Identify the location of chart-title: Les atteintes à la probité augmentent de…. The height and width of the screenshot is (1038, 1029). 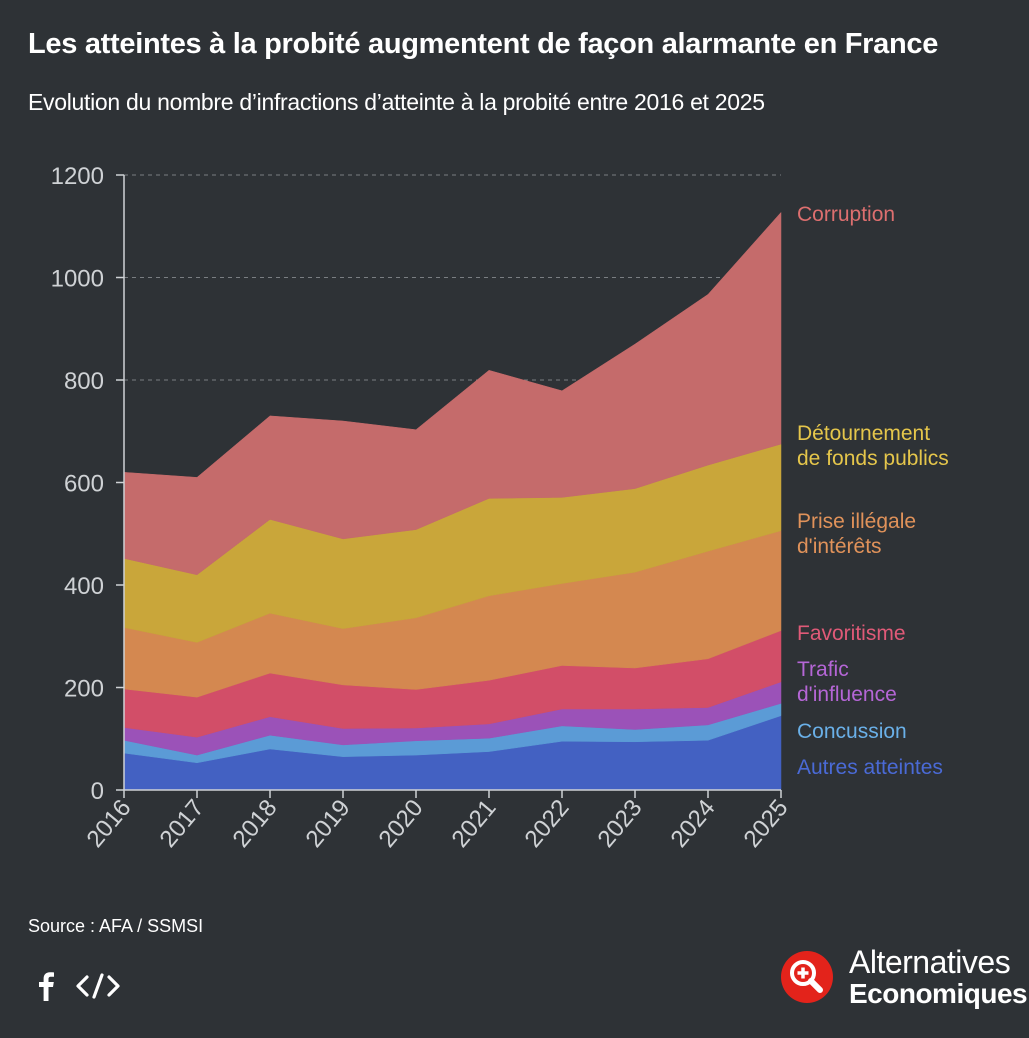
(483, 44).